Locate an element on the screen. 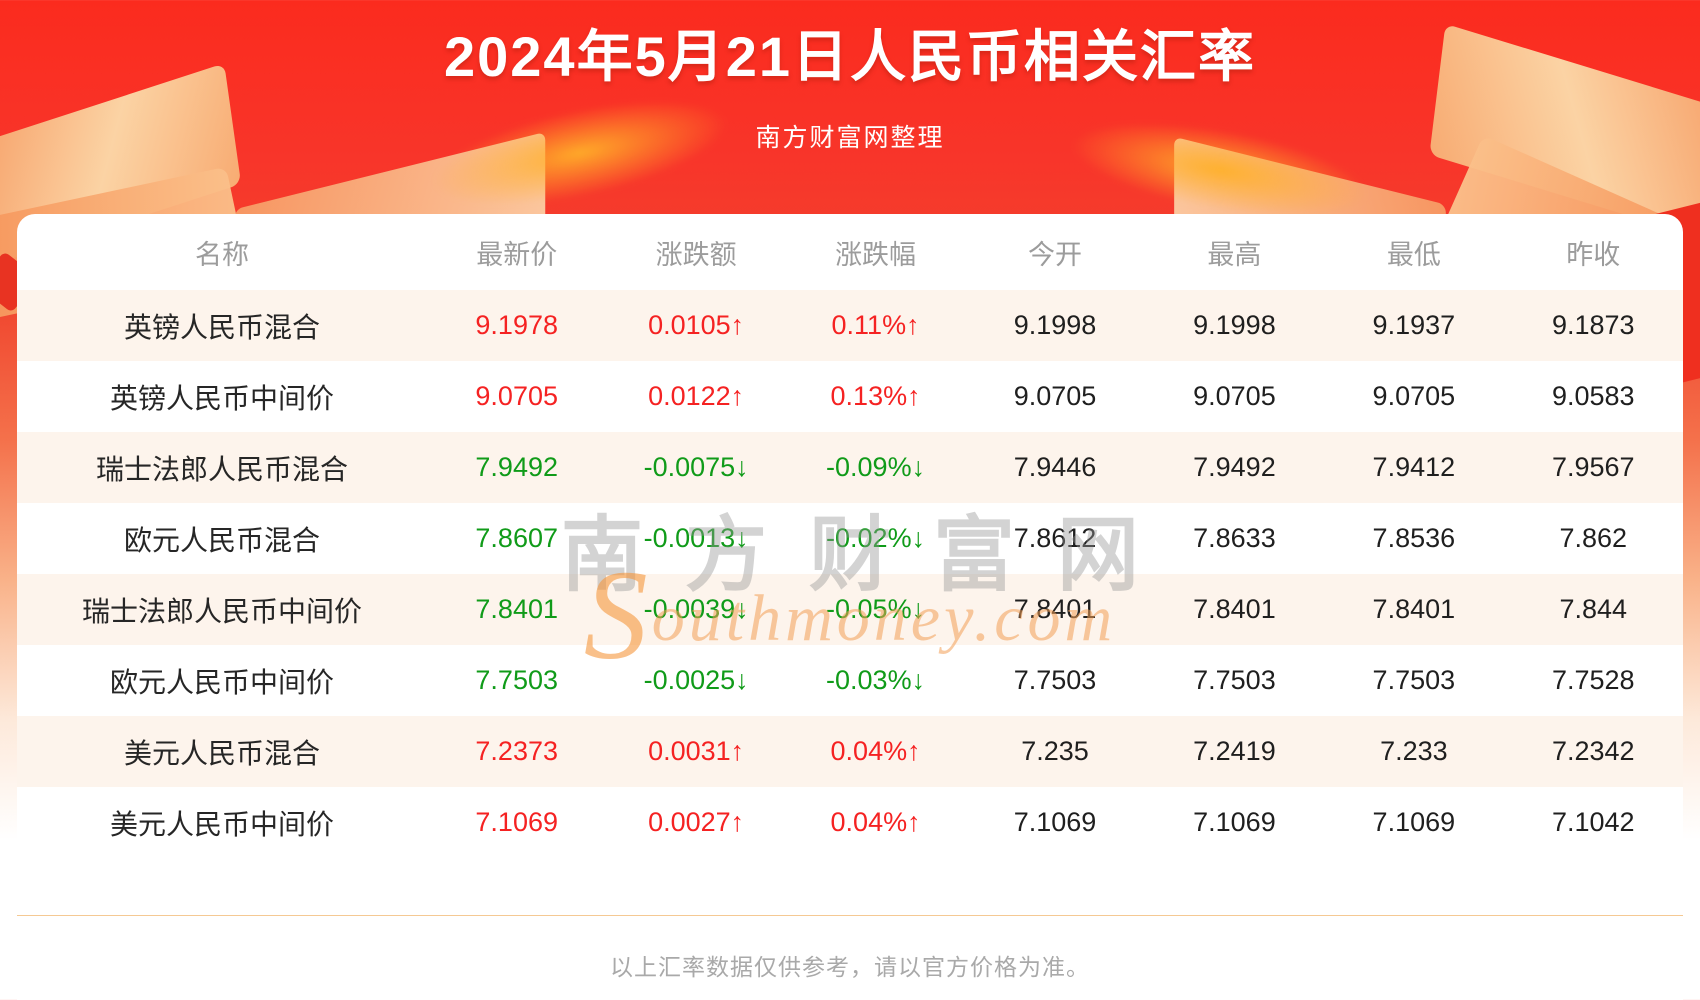  cell-latest-price: 9.1978 is located at coordinates (516, 325).